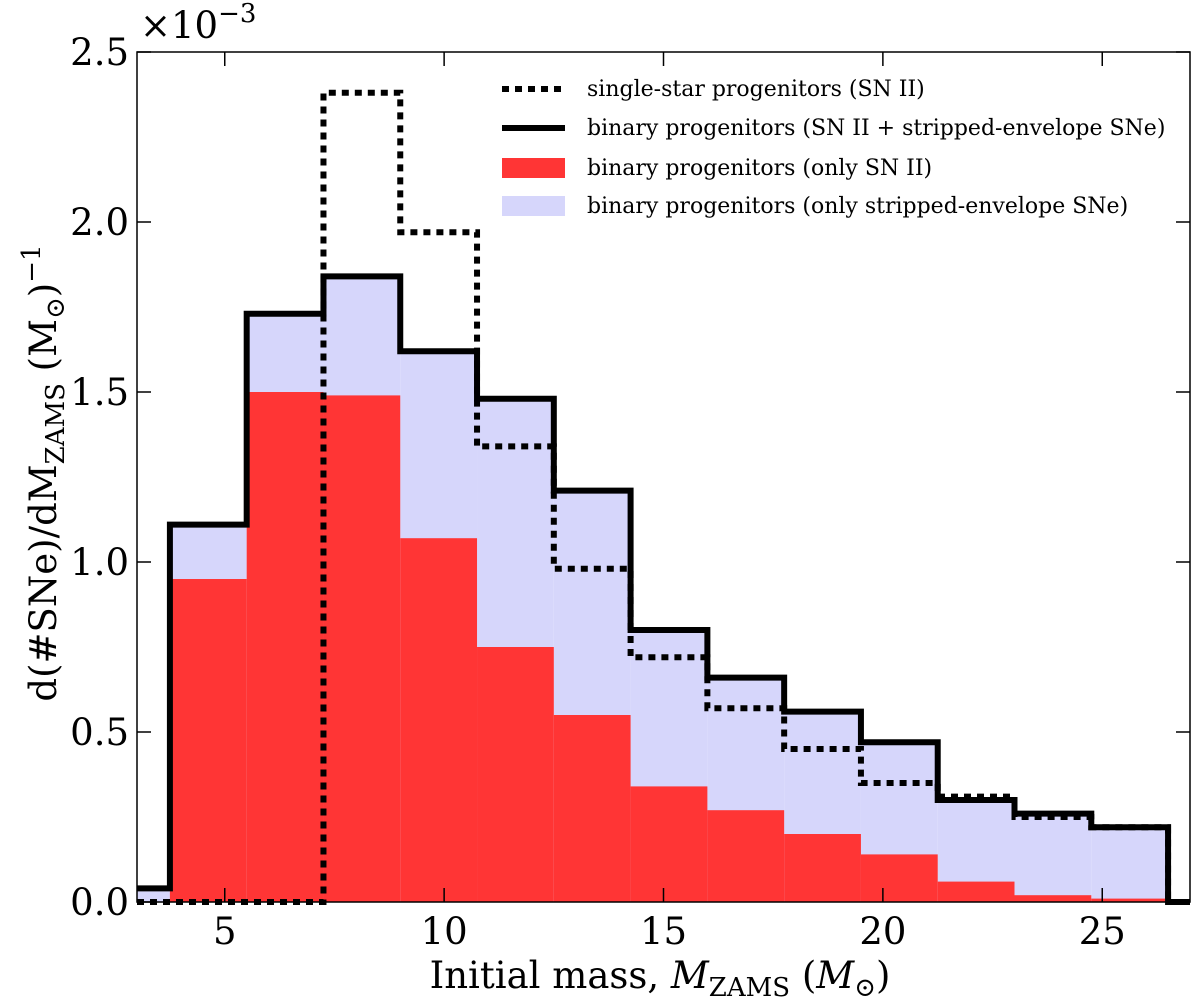  Describe the element at coordinates (533, 168) in the screenshot. I see `legend-swatch-only-sn2` at that location.